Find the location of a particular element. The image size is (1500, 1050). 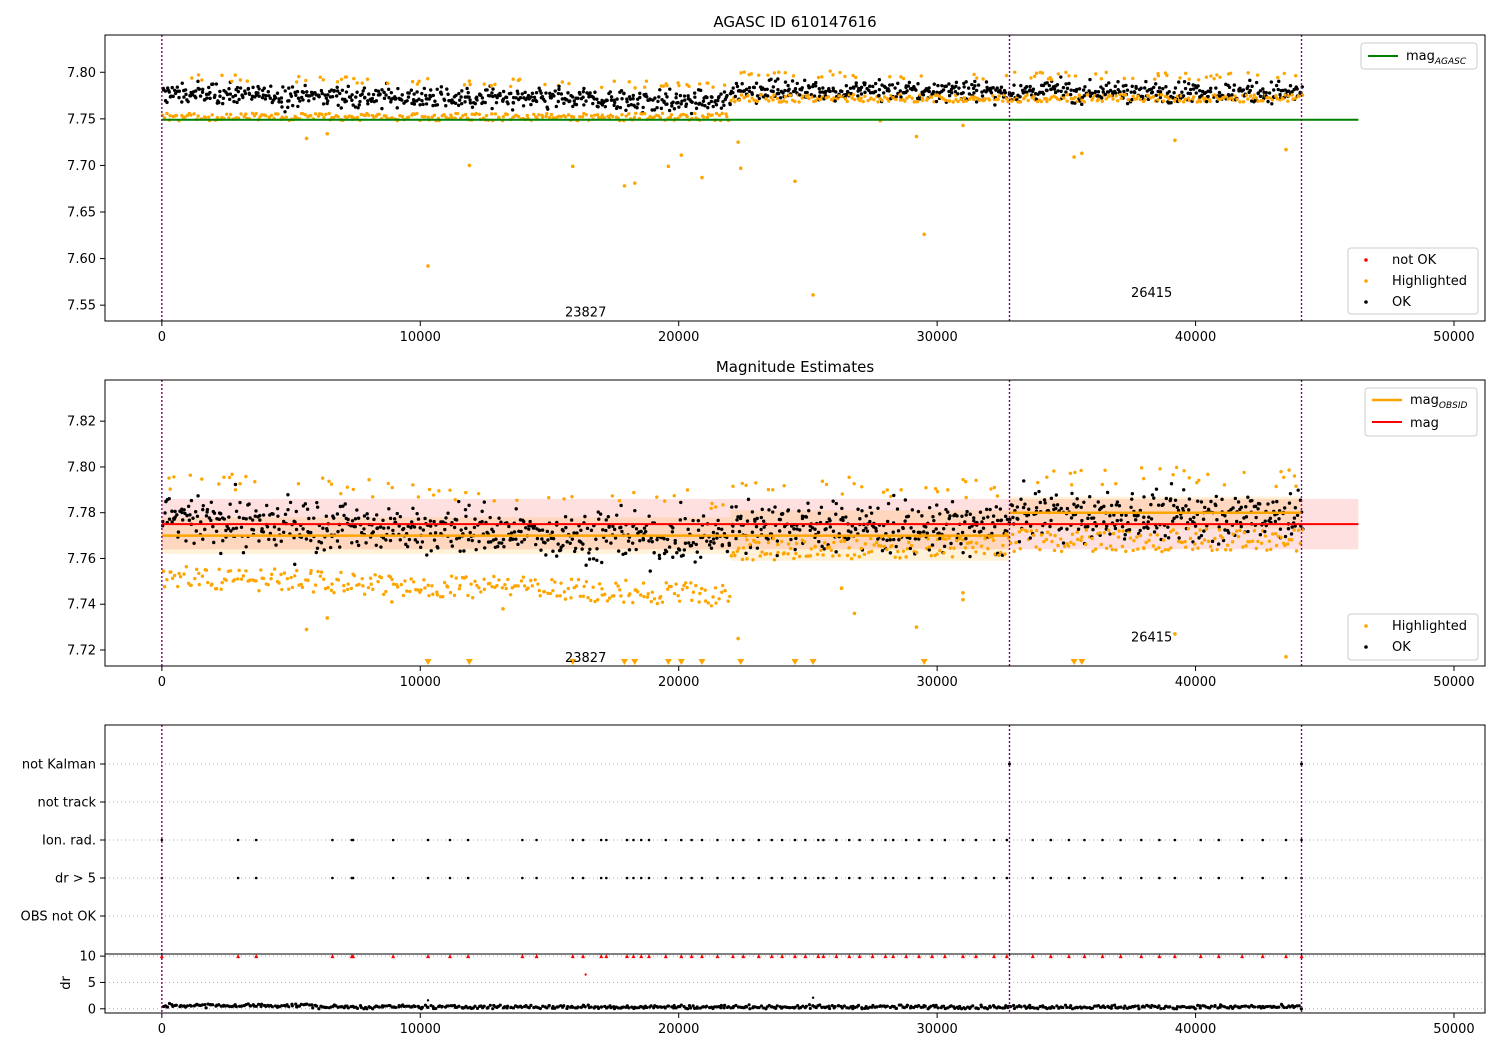

highlighted-outlier is located at coordinates (572, 166).